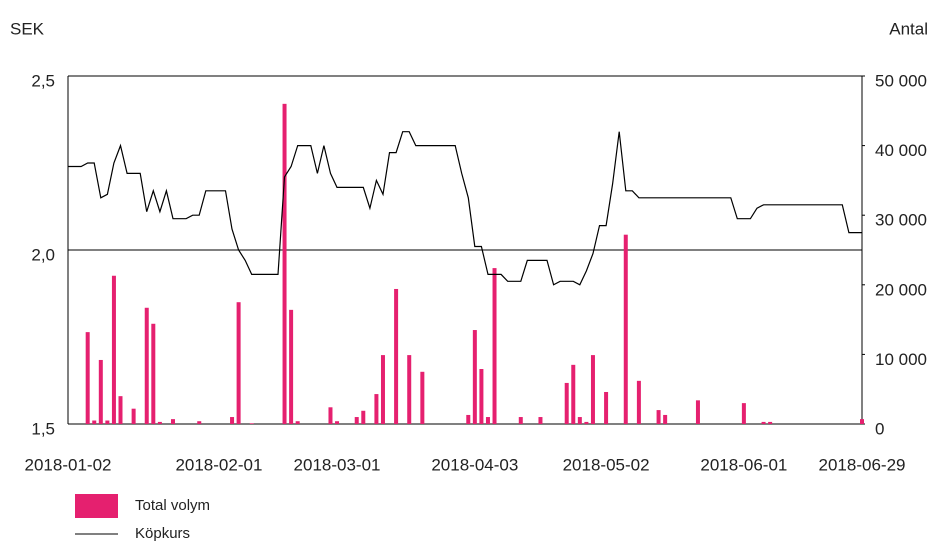 This screenshot has width=938, height=541. What do you see at coordinates (43, 428) in the screenshot?
I see `y-tick-label: 1,5` at bounding box center [43, 428].